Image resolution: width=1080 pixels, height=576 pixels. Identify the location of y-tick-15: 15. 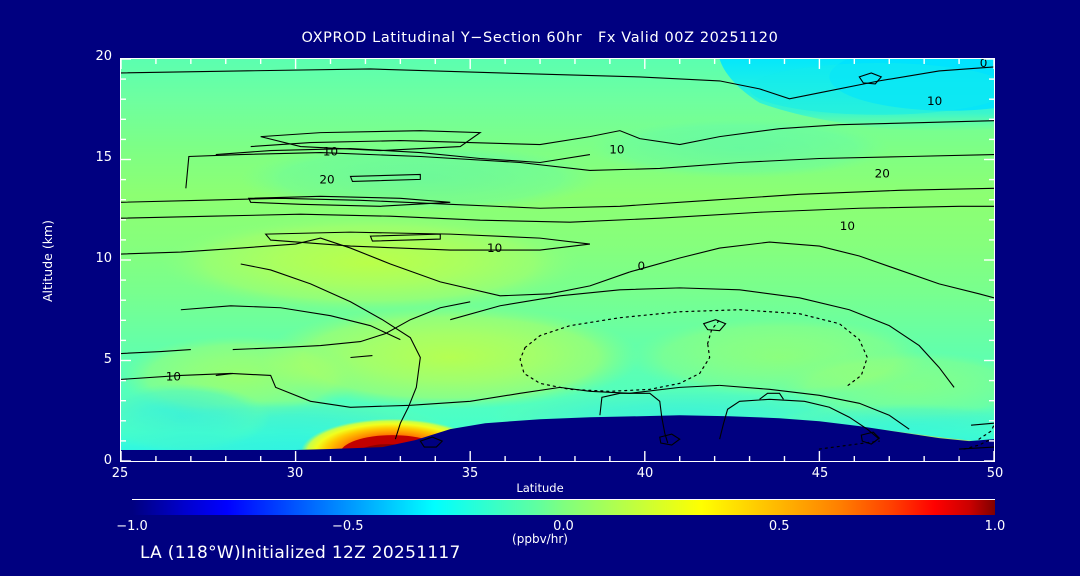
(103, 157).